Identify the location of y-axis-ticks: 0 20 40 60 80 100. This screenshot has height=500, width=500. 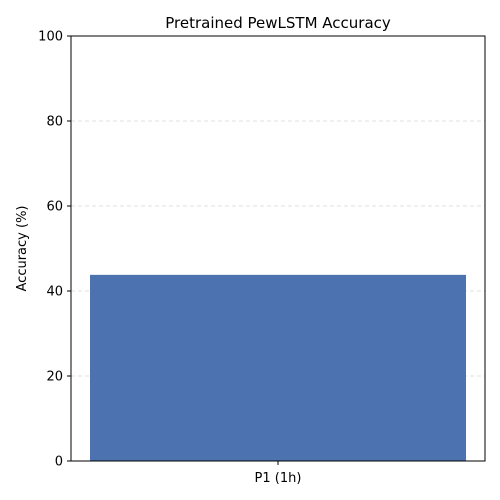
(54, 250).